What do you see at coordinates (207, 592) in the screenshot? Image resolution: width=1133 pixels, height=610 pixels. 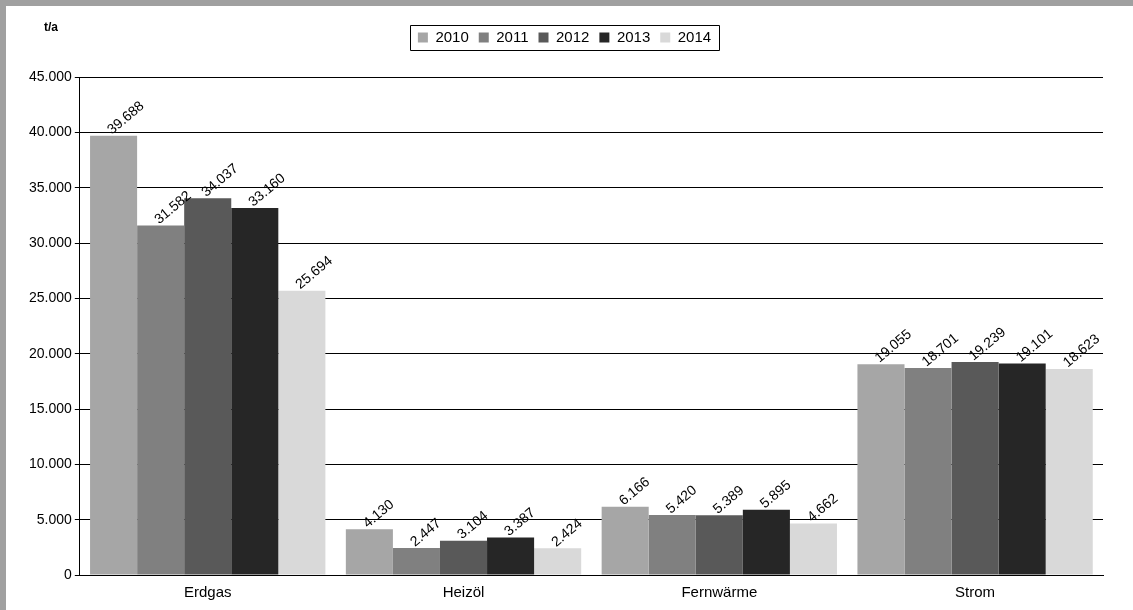 I see `x-tick-label: Erdgas` at bounding box center [207, 592].